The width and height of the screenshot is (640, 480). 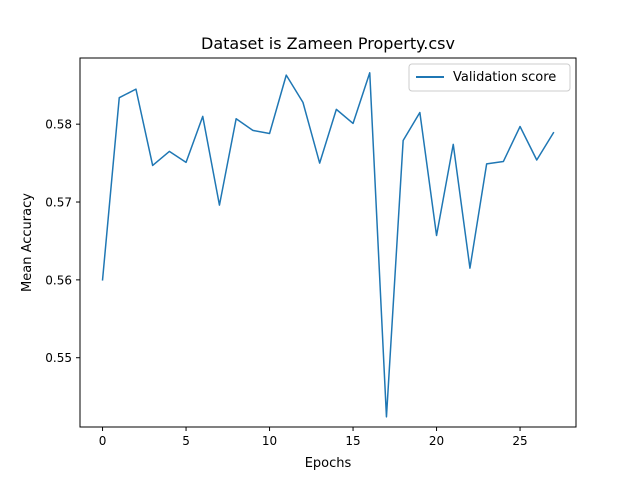 I want to click on x-tick-label: 10, so click(x=269, y=441).